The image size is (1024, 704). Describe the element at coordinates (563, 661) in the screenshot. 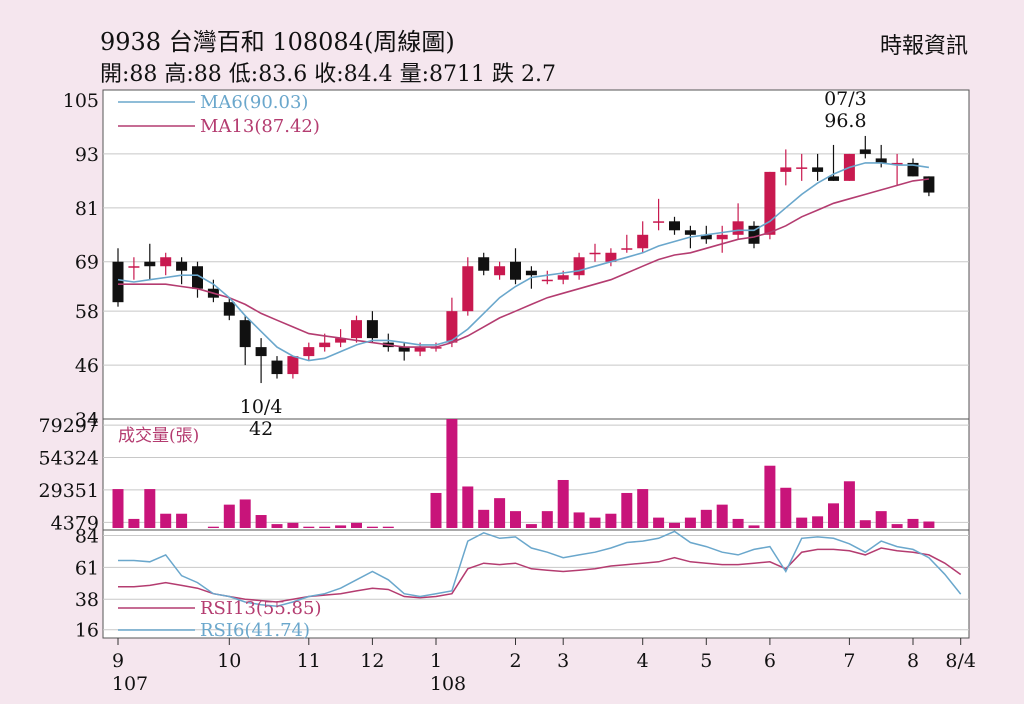

I see `x-tick-label: 3` at that location.